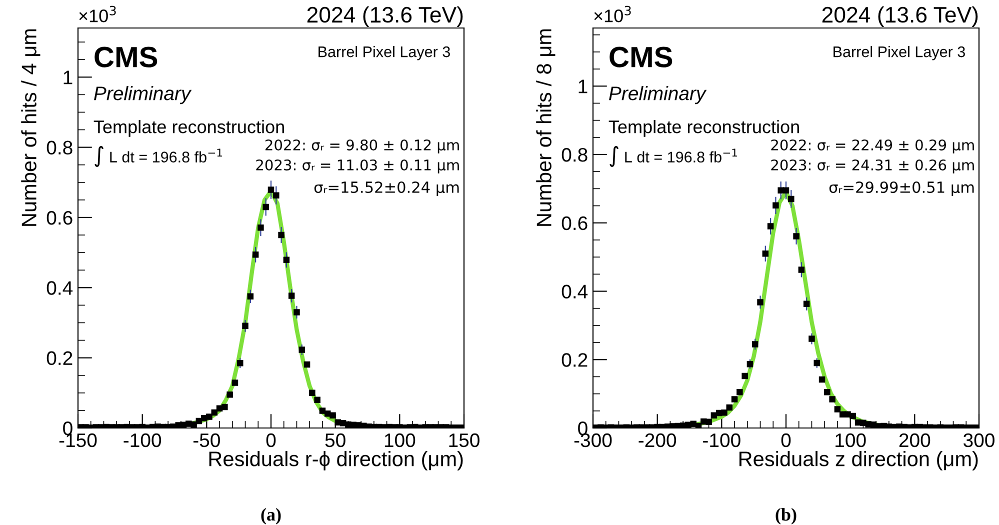  Describe the element at coordinates (271, 516) in the screenshot. I see `text: (a)` at that location.